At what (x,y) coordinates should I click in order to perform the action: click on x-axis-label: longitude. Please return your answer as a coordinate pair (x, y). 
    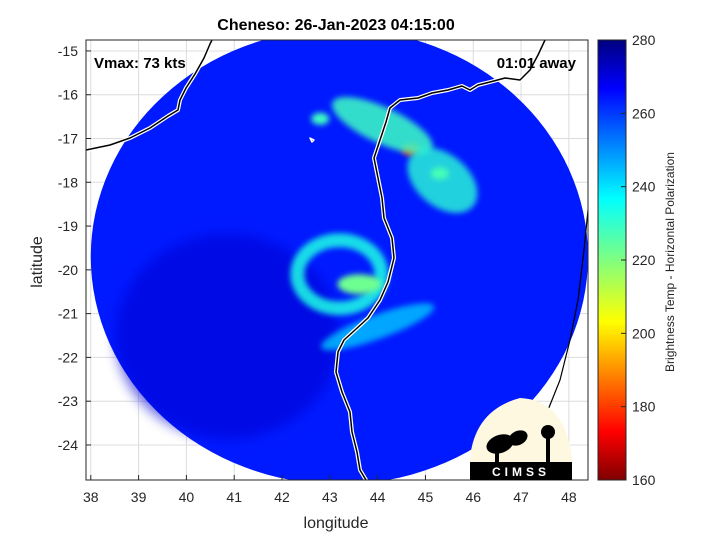
    Looking at the image, I should click on (336, 523).